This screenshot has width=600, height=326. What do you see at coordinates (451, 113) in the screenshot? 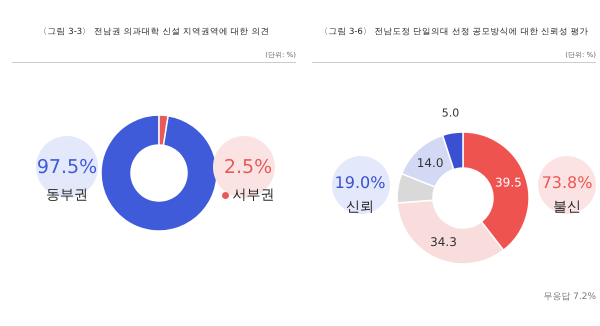
I see `data-label: 5.0` at bounding box center [451, 113].